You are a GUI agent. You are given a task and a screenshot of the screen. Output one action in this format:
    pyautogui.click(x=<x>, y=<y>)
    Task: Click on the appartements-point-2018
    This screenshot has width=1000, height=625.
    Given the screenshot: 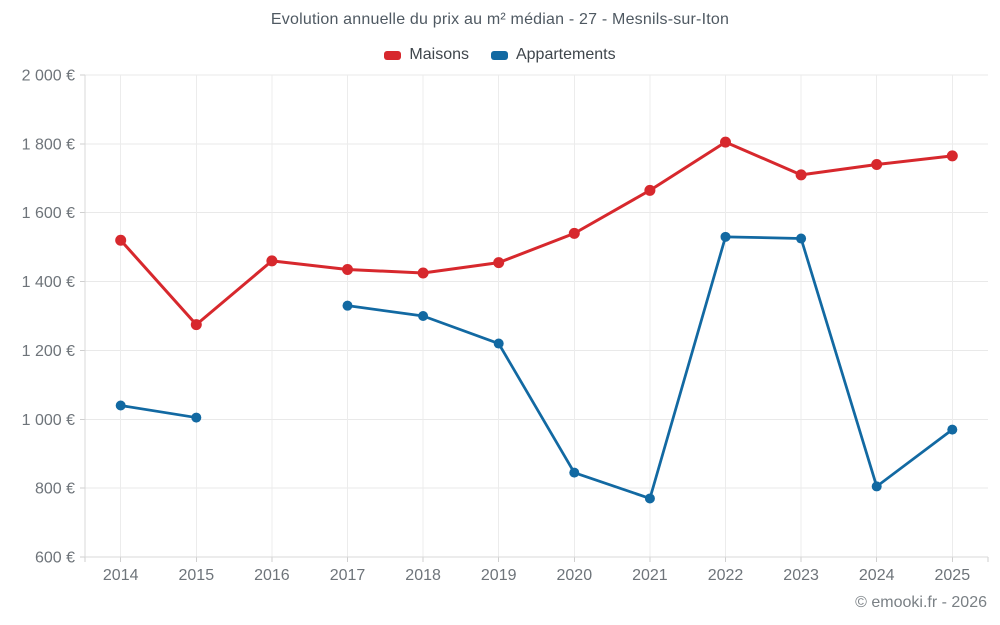 What is the action you would take?
    pyautogui.click(x=423, y=316)
    